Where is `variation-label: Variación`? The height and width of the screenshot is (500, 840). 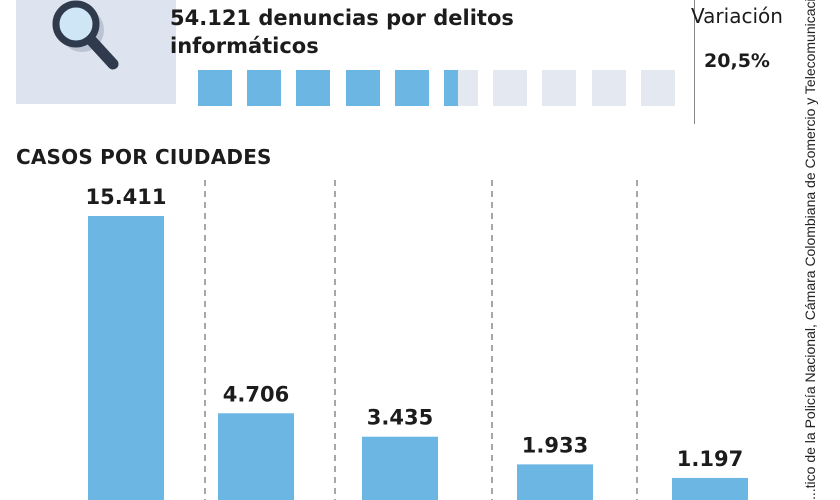
variation-label: Variación is located at coordinates (737, 16).